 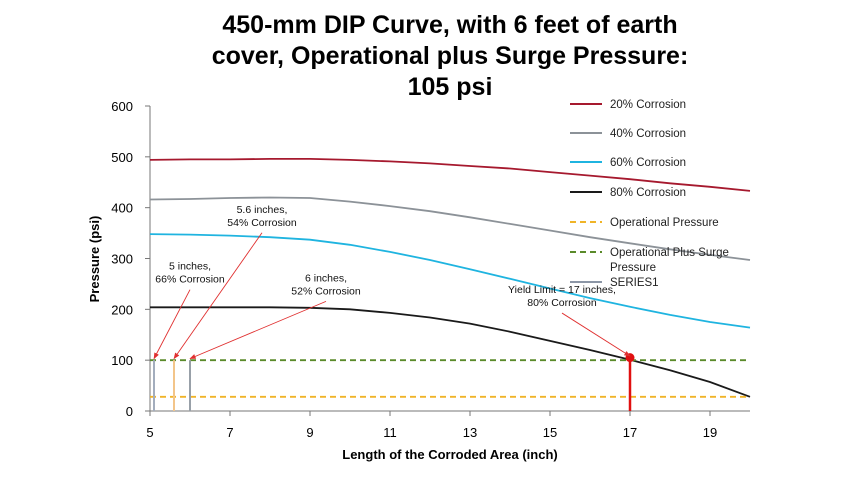 I want to click on x-tick-label: 9, so click(x=309, y=432).